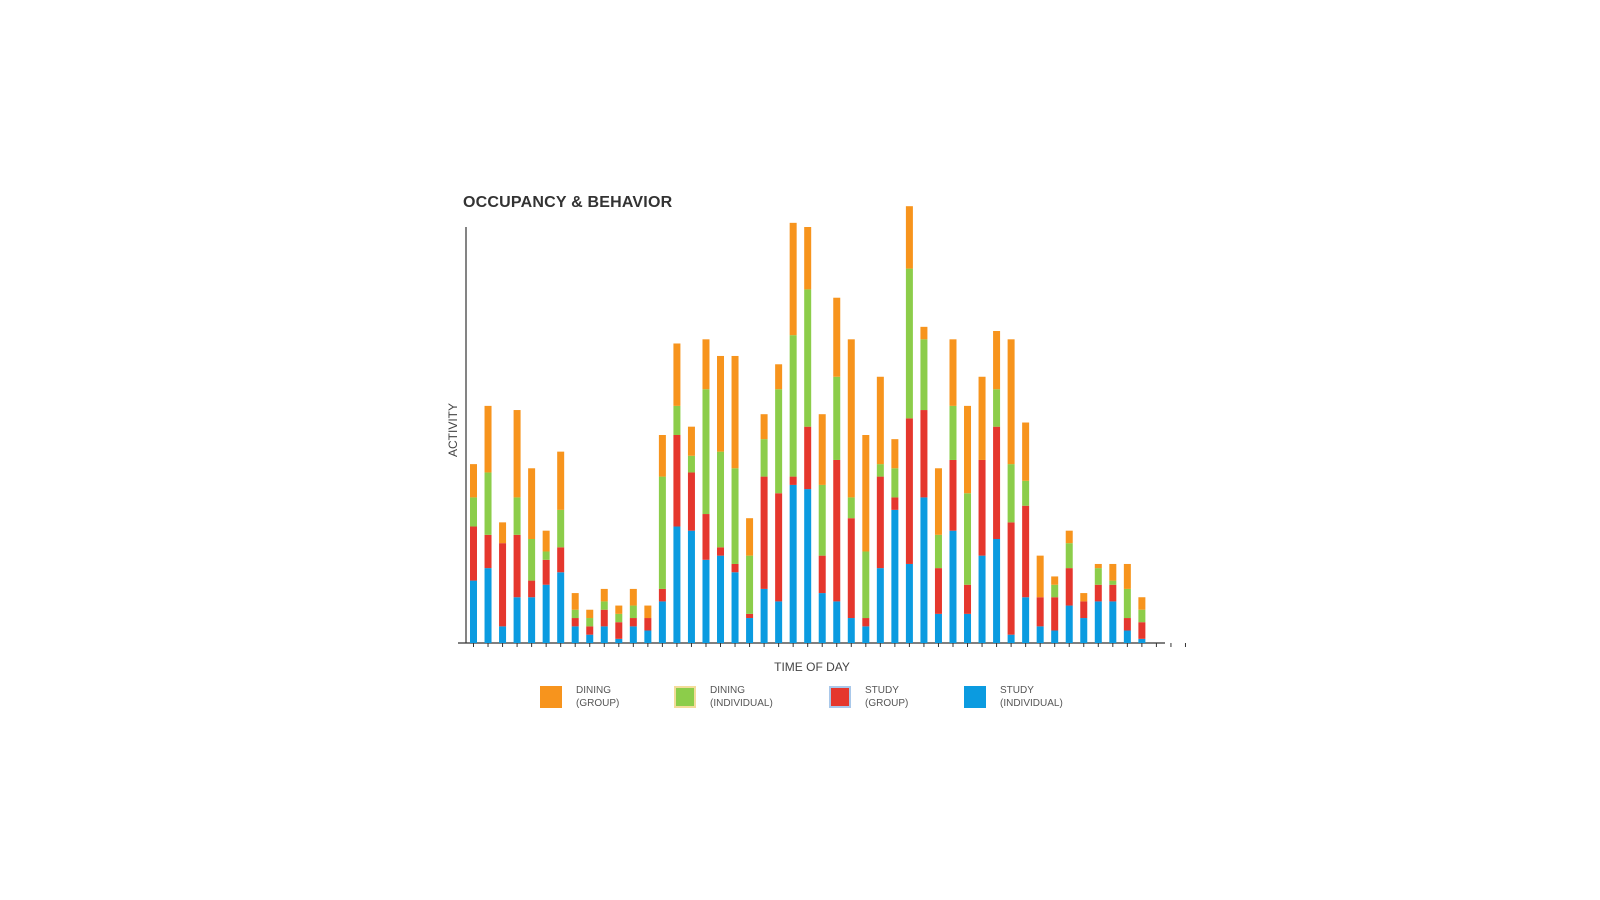 The image size is (1600, 900). Describe the element at coordinates (975, 697) in the screenshot. I see `legend-swatch-study-individual` at that location.